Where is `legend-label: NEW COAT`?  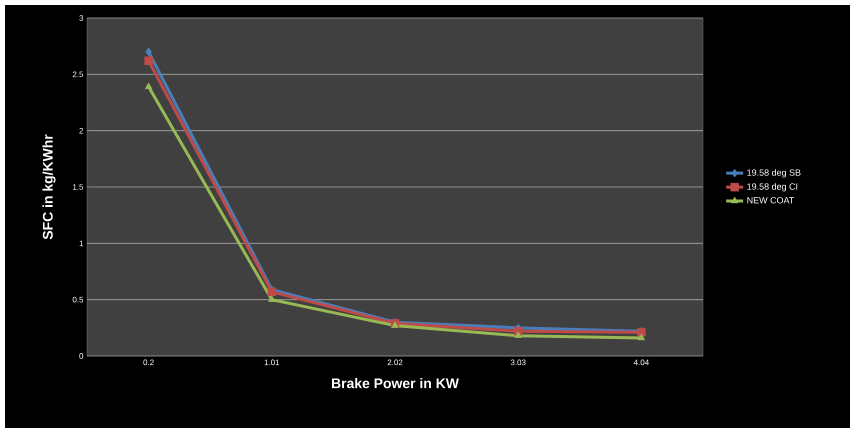
legend-label: NEW COAT is located at coordinates (770, 200).